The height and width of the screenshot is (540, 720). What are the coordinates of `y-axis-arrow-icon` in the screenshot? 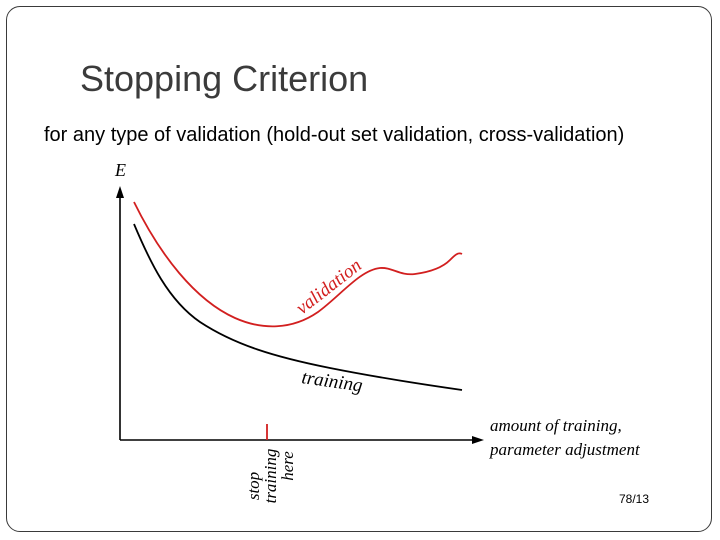 It's located at (120, 192).